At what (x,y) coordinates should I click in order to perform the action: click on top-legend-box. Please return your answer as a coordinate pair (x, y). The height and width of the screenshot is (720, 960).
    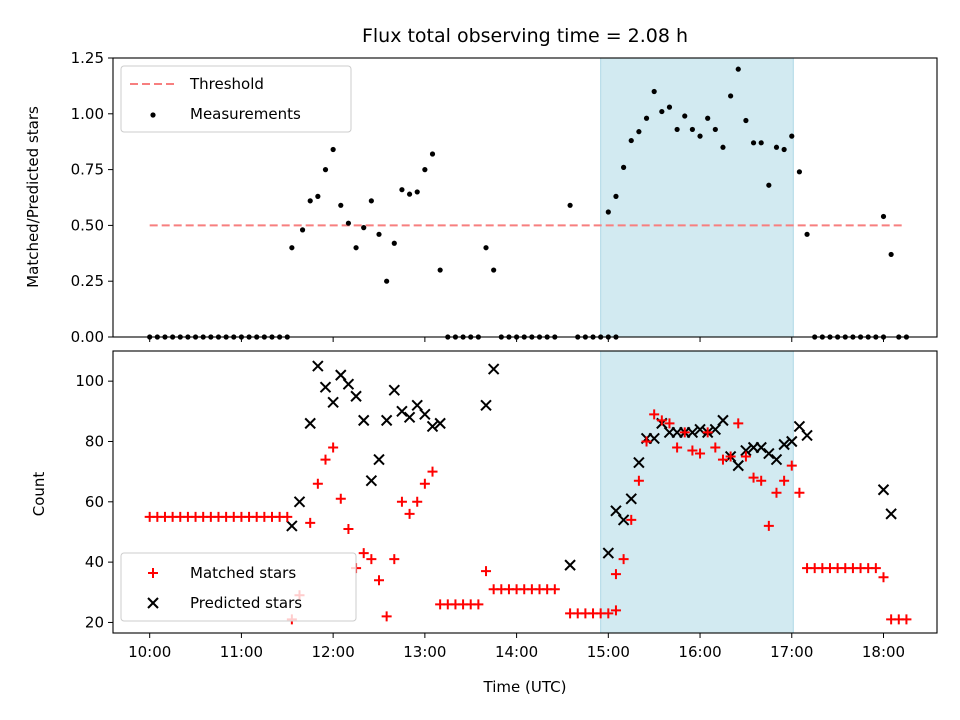
    Looking at the image, I should click on (236, 99).